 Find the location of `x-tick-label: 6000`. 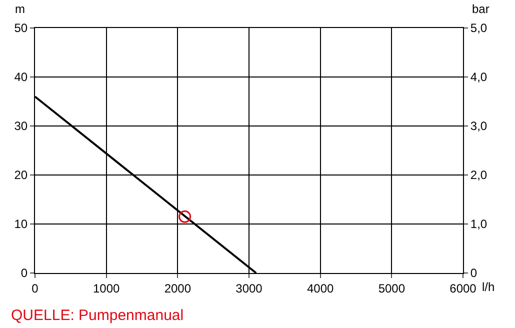

x-tick-label: 6000 is located at coordinates (463, 288).